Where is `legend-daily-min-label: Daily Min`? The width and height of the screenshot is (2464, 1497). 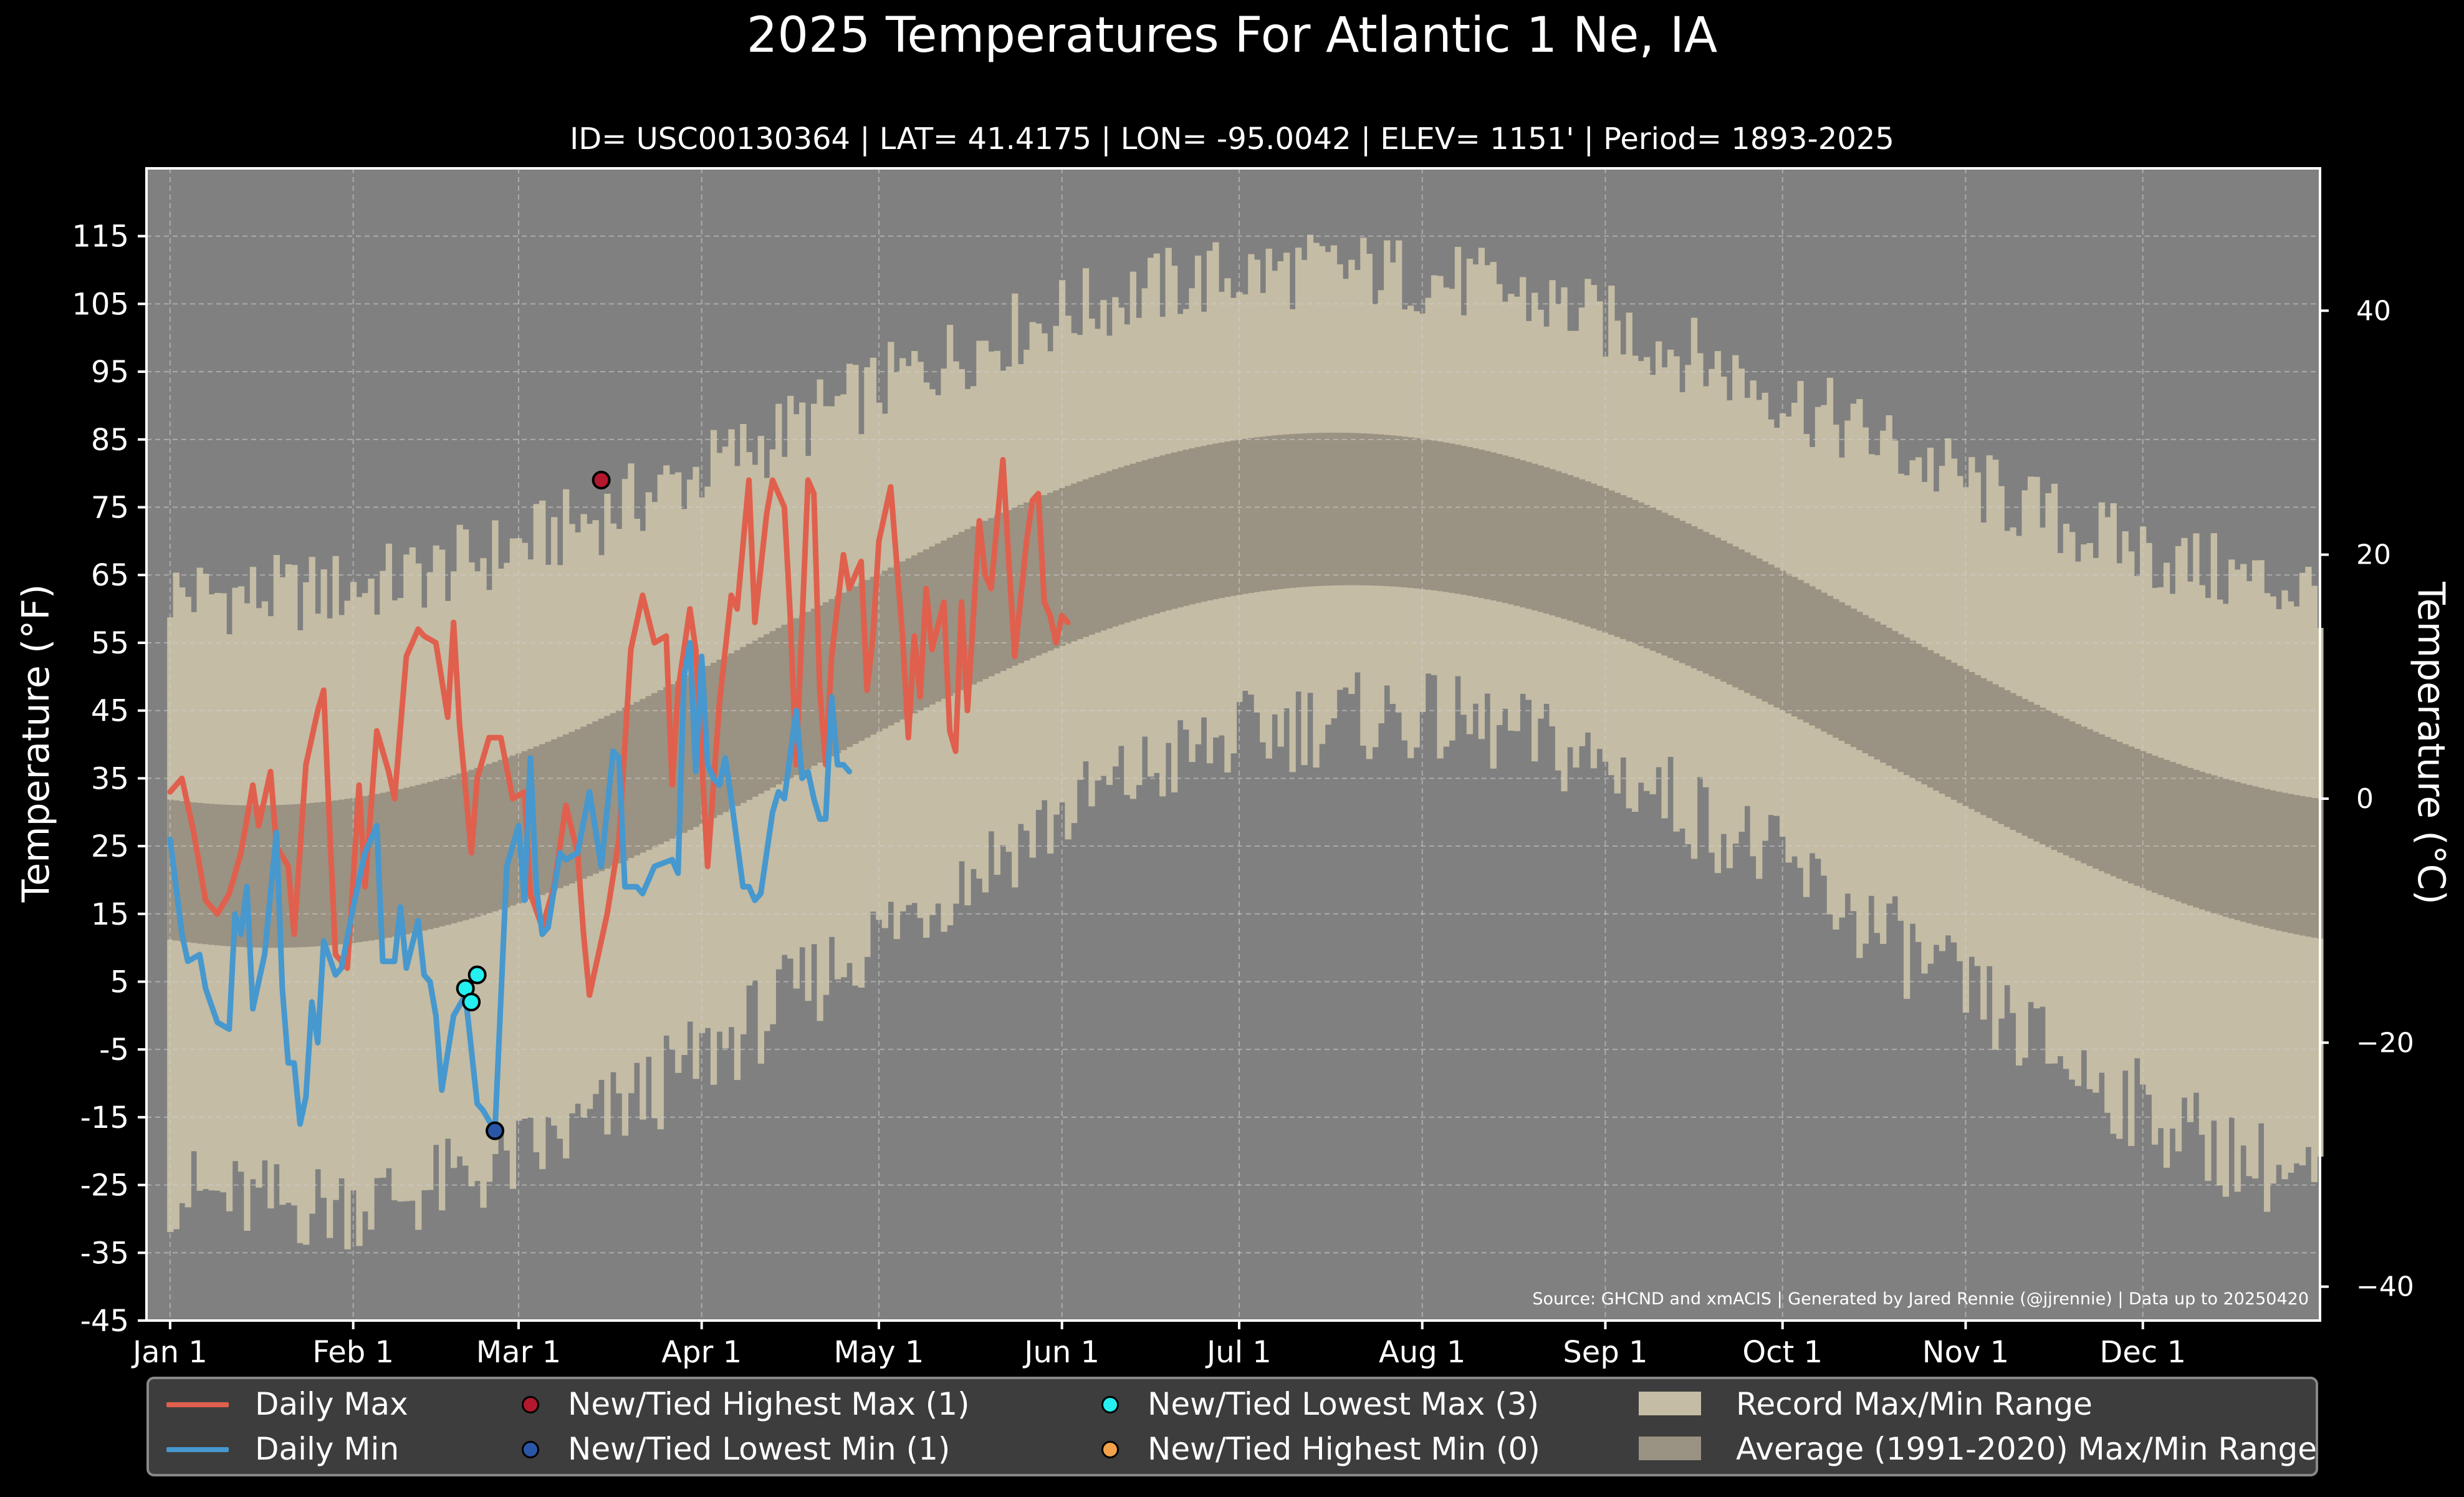
legend-daily-min-label: Daily Min is located at coordinates (328, 1449).